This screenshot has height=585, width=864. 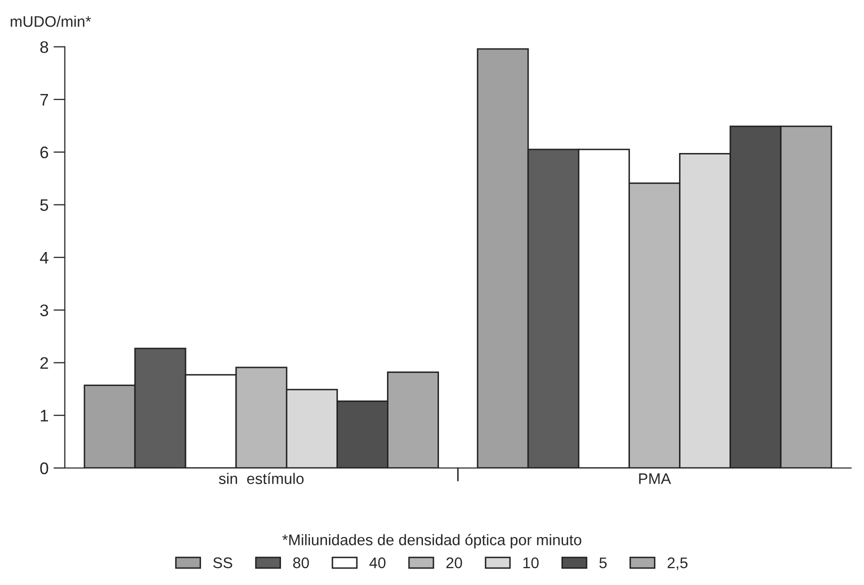 I want to click on legend-label: 10, so click(x=531, y=562).